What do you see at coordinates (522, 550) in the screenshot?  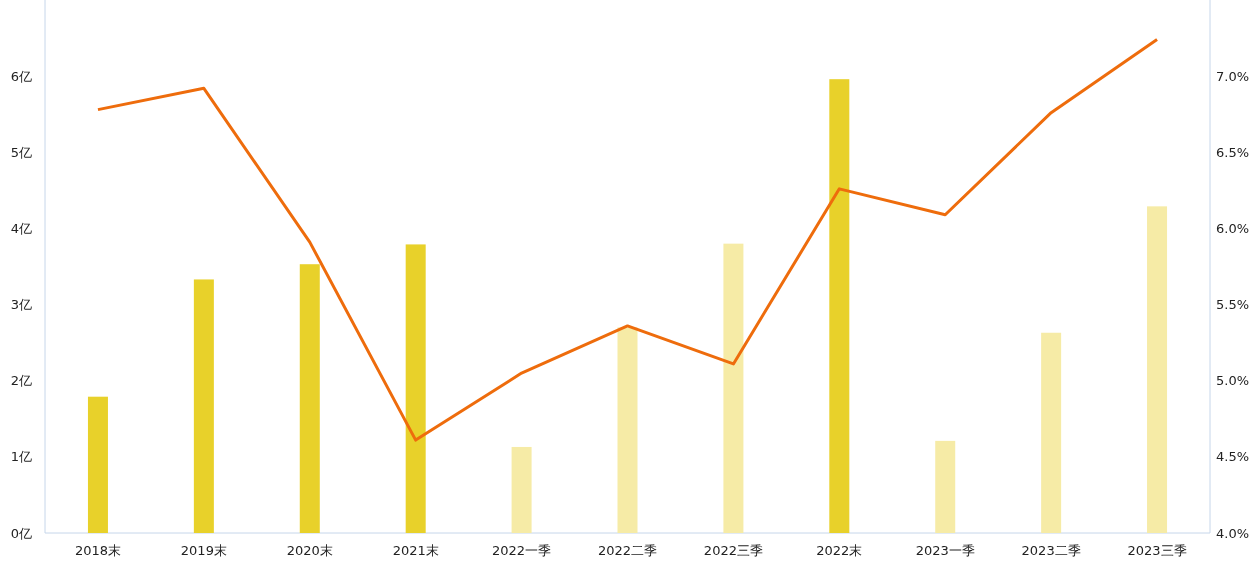 I see `x-tick-label: 2022一季` at bounding box center [522, 550].